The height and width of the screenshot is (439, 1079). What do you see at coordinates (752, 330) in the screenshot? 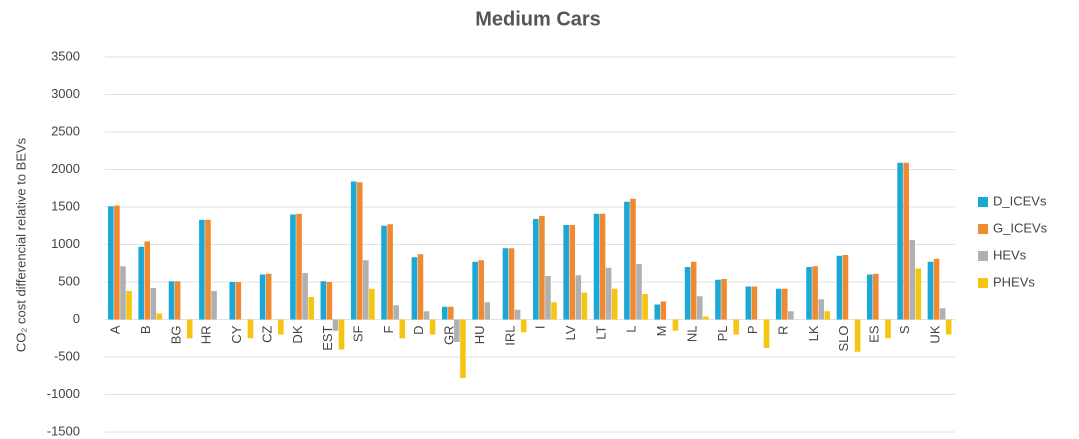
I see `x-tick-label: P` at bounding box center [752, 330].